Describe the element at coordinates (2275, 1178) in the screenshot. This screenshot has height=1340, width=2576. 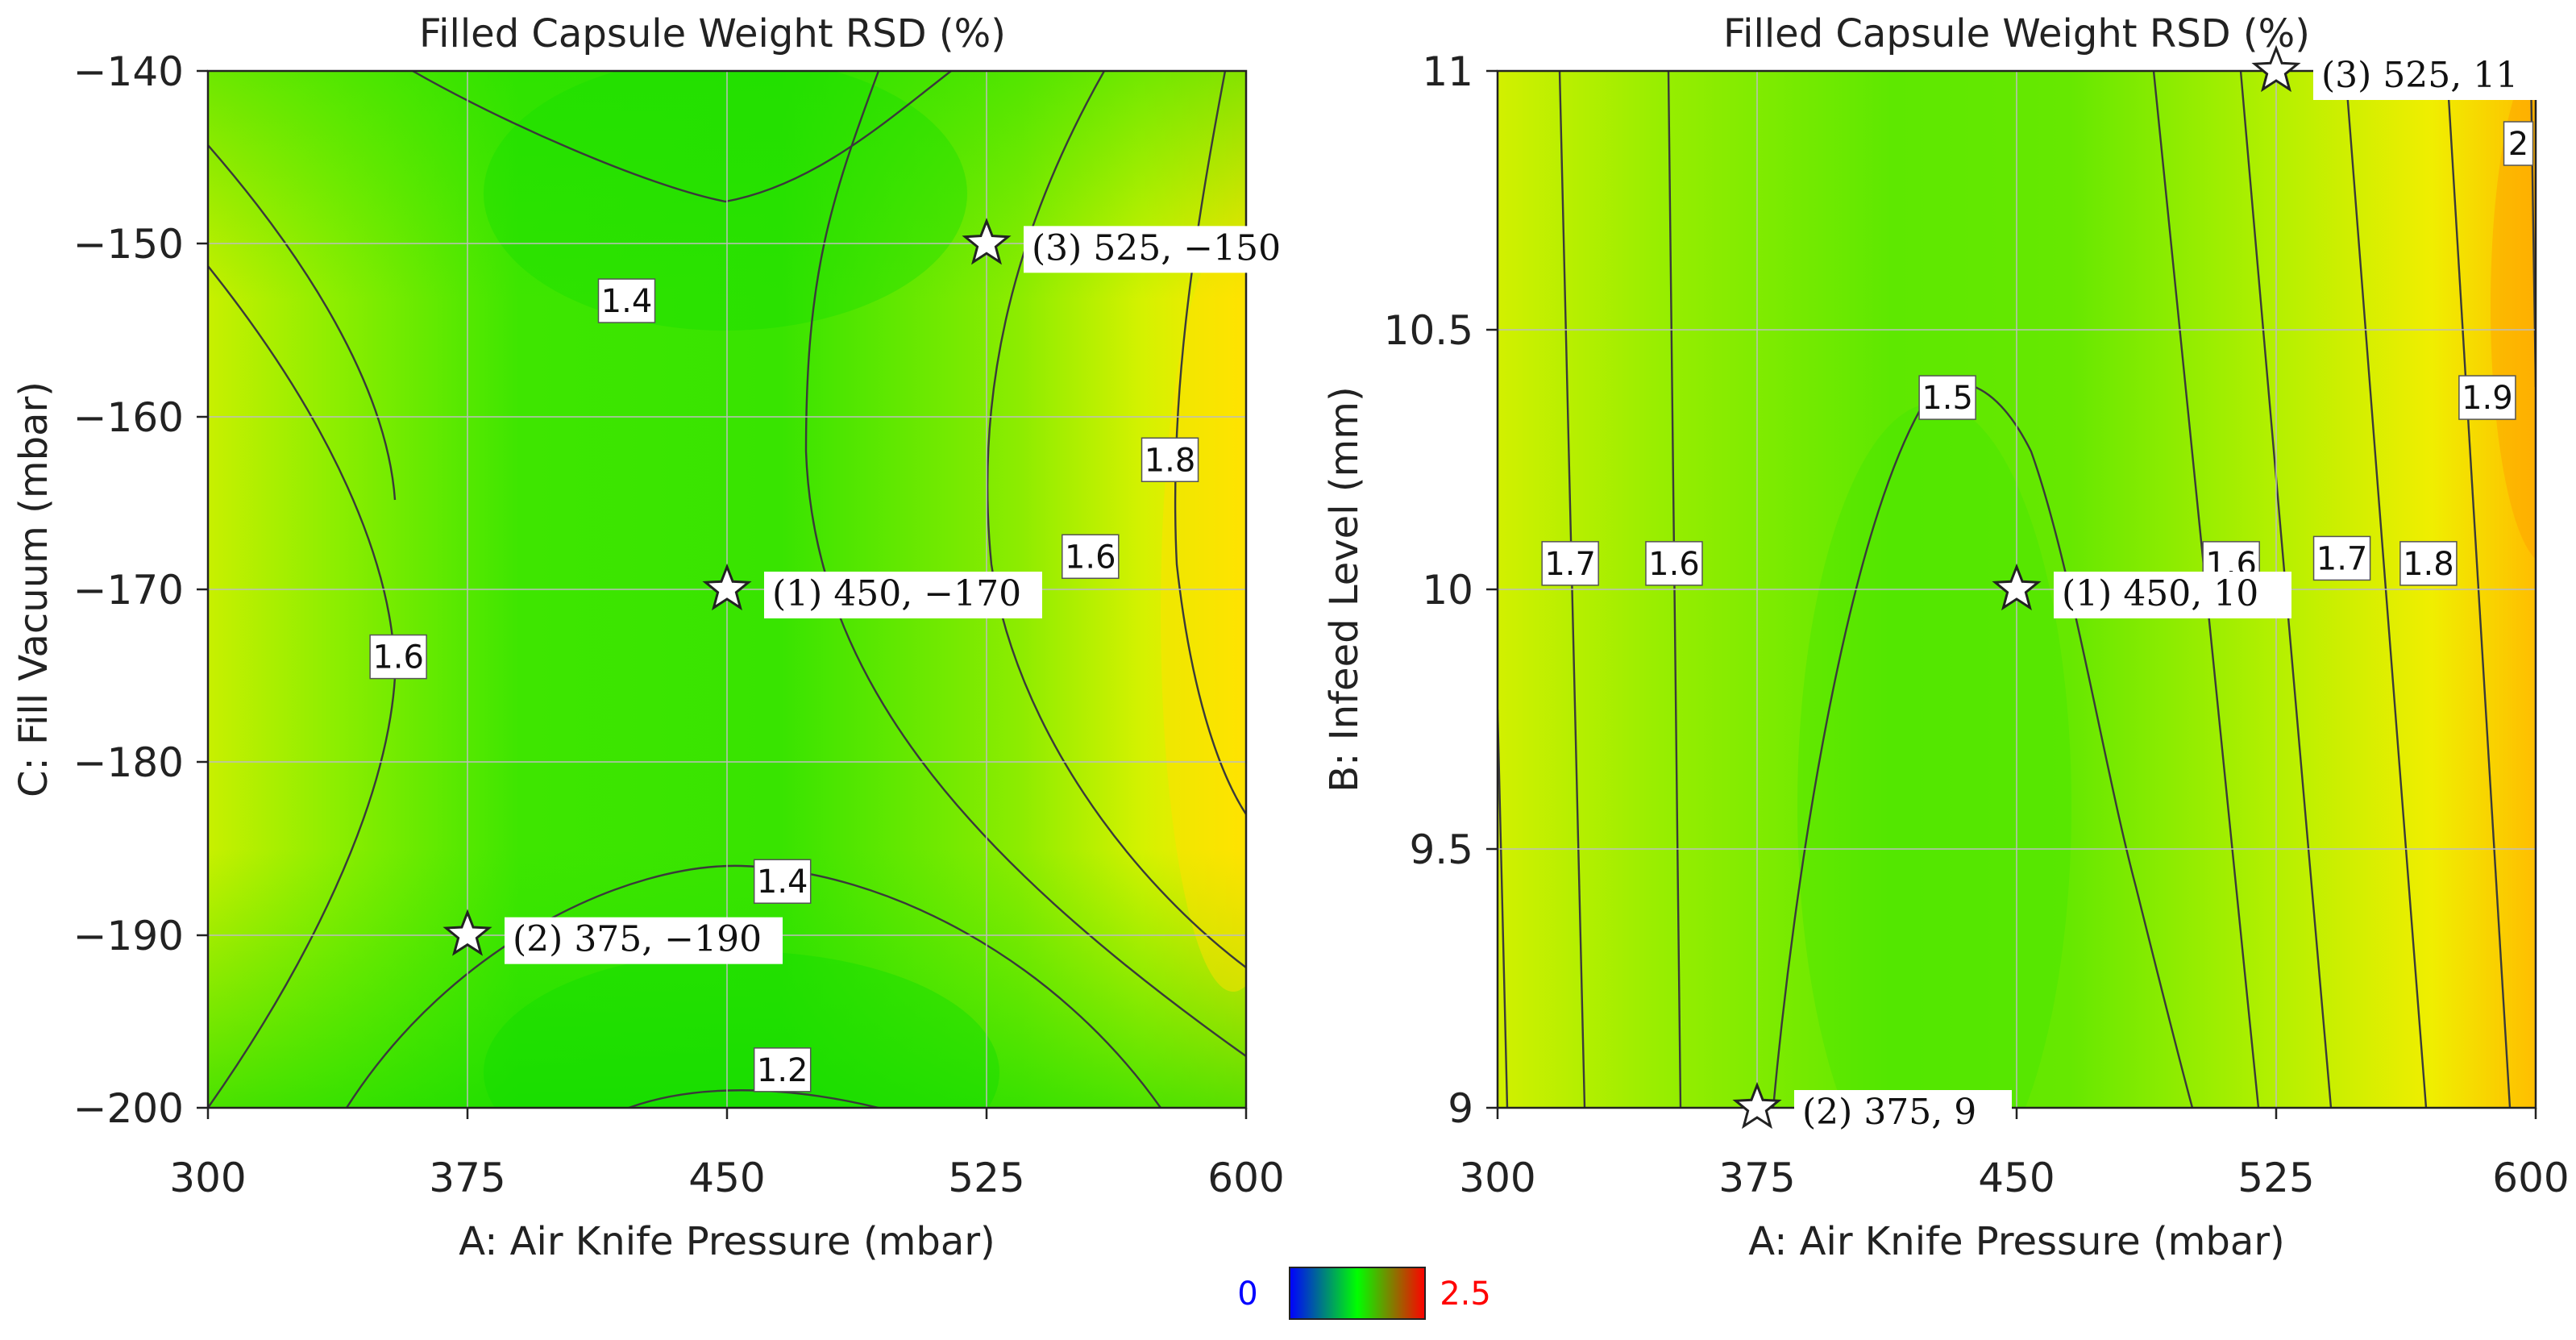
I see `right-x-tick: 525` at that location.